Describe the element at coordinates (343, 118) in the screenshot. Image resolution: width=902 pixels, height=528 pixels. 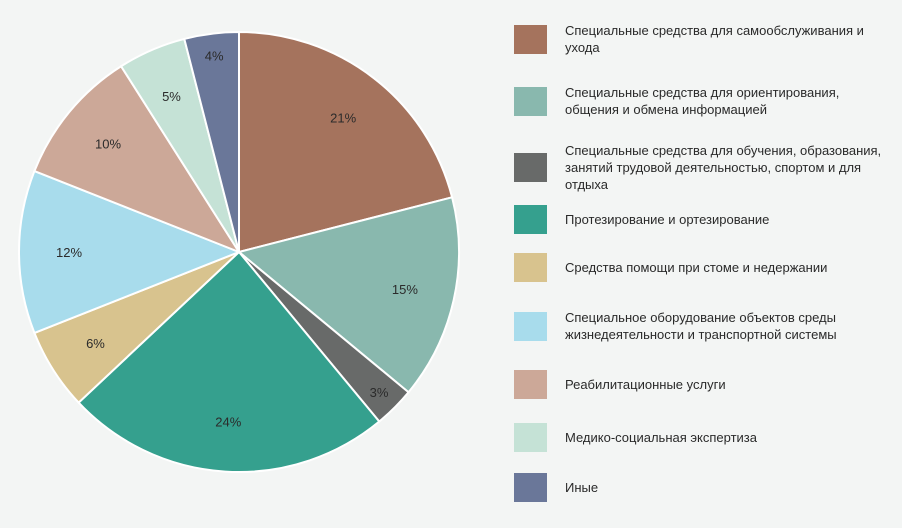
I see `slice-value-label-1: 21%` at that location.